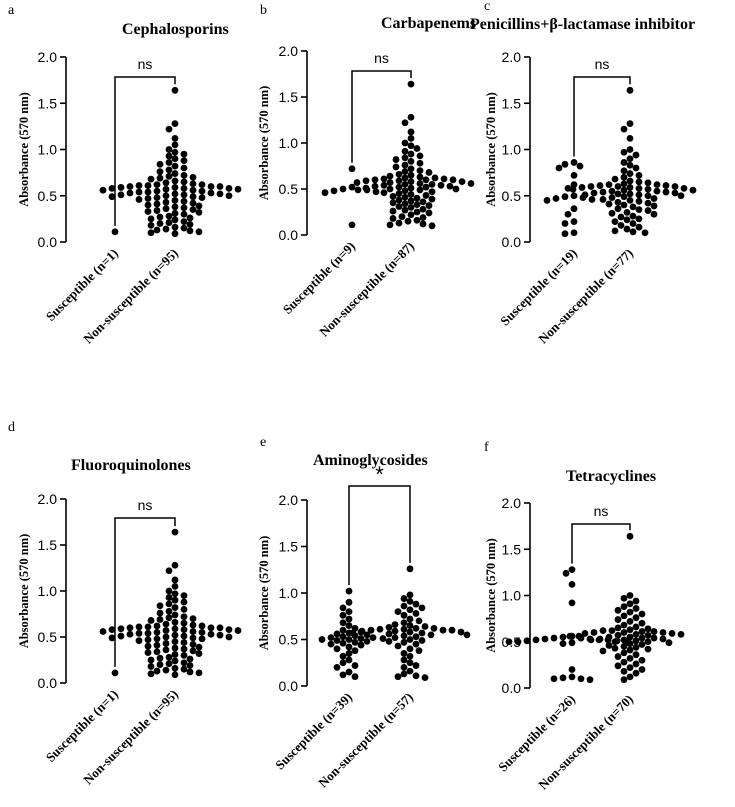 This screenshot has width=735, height=807. Describe the element at coordinates (602, 116) in the screenshot. I see `significance-bracket` at that location.